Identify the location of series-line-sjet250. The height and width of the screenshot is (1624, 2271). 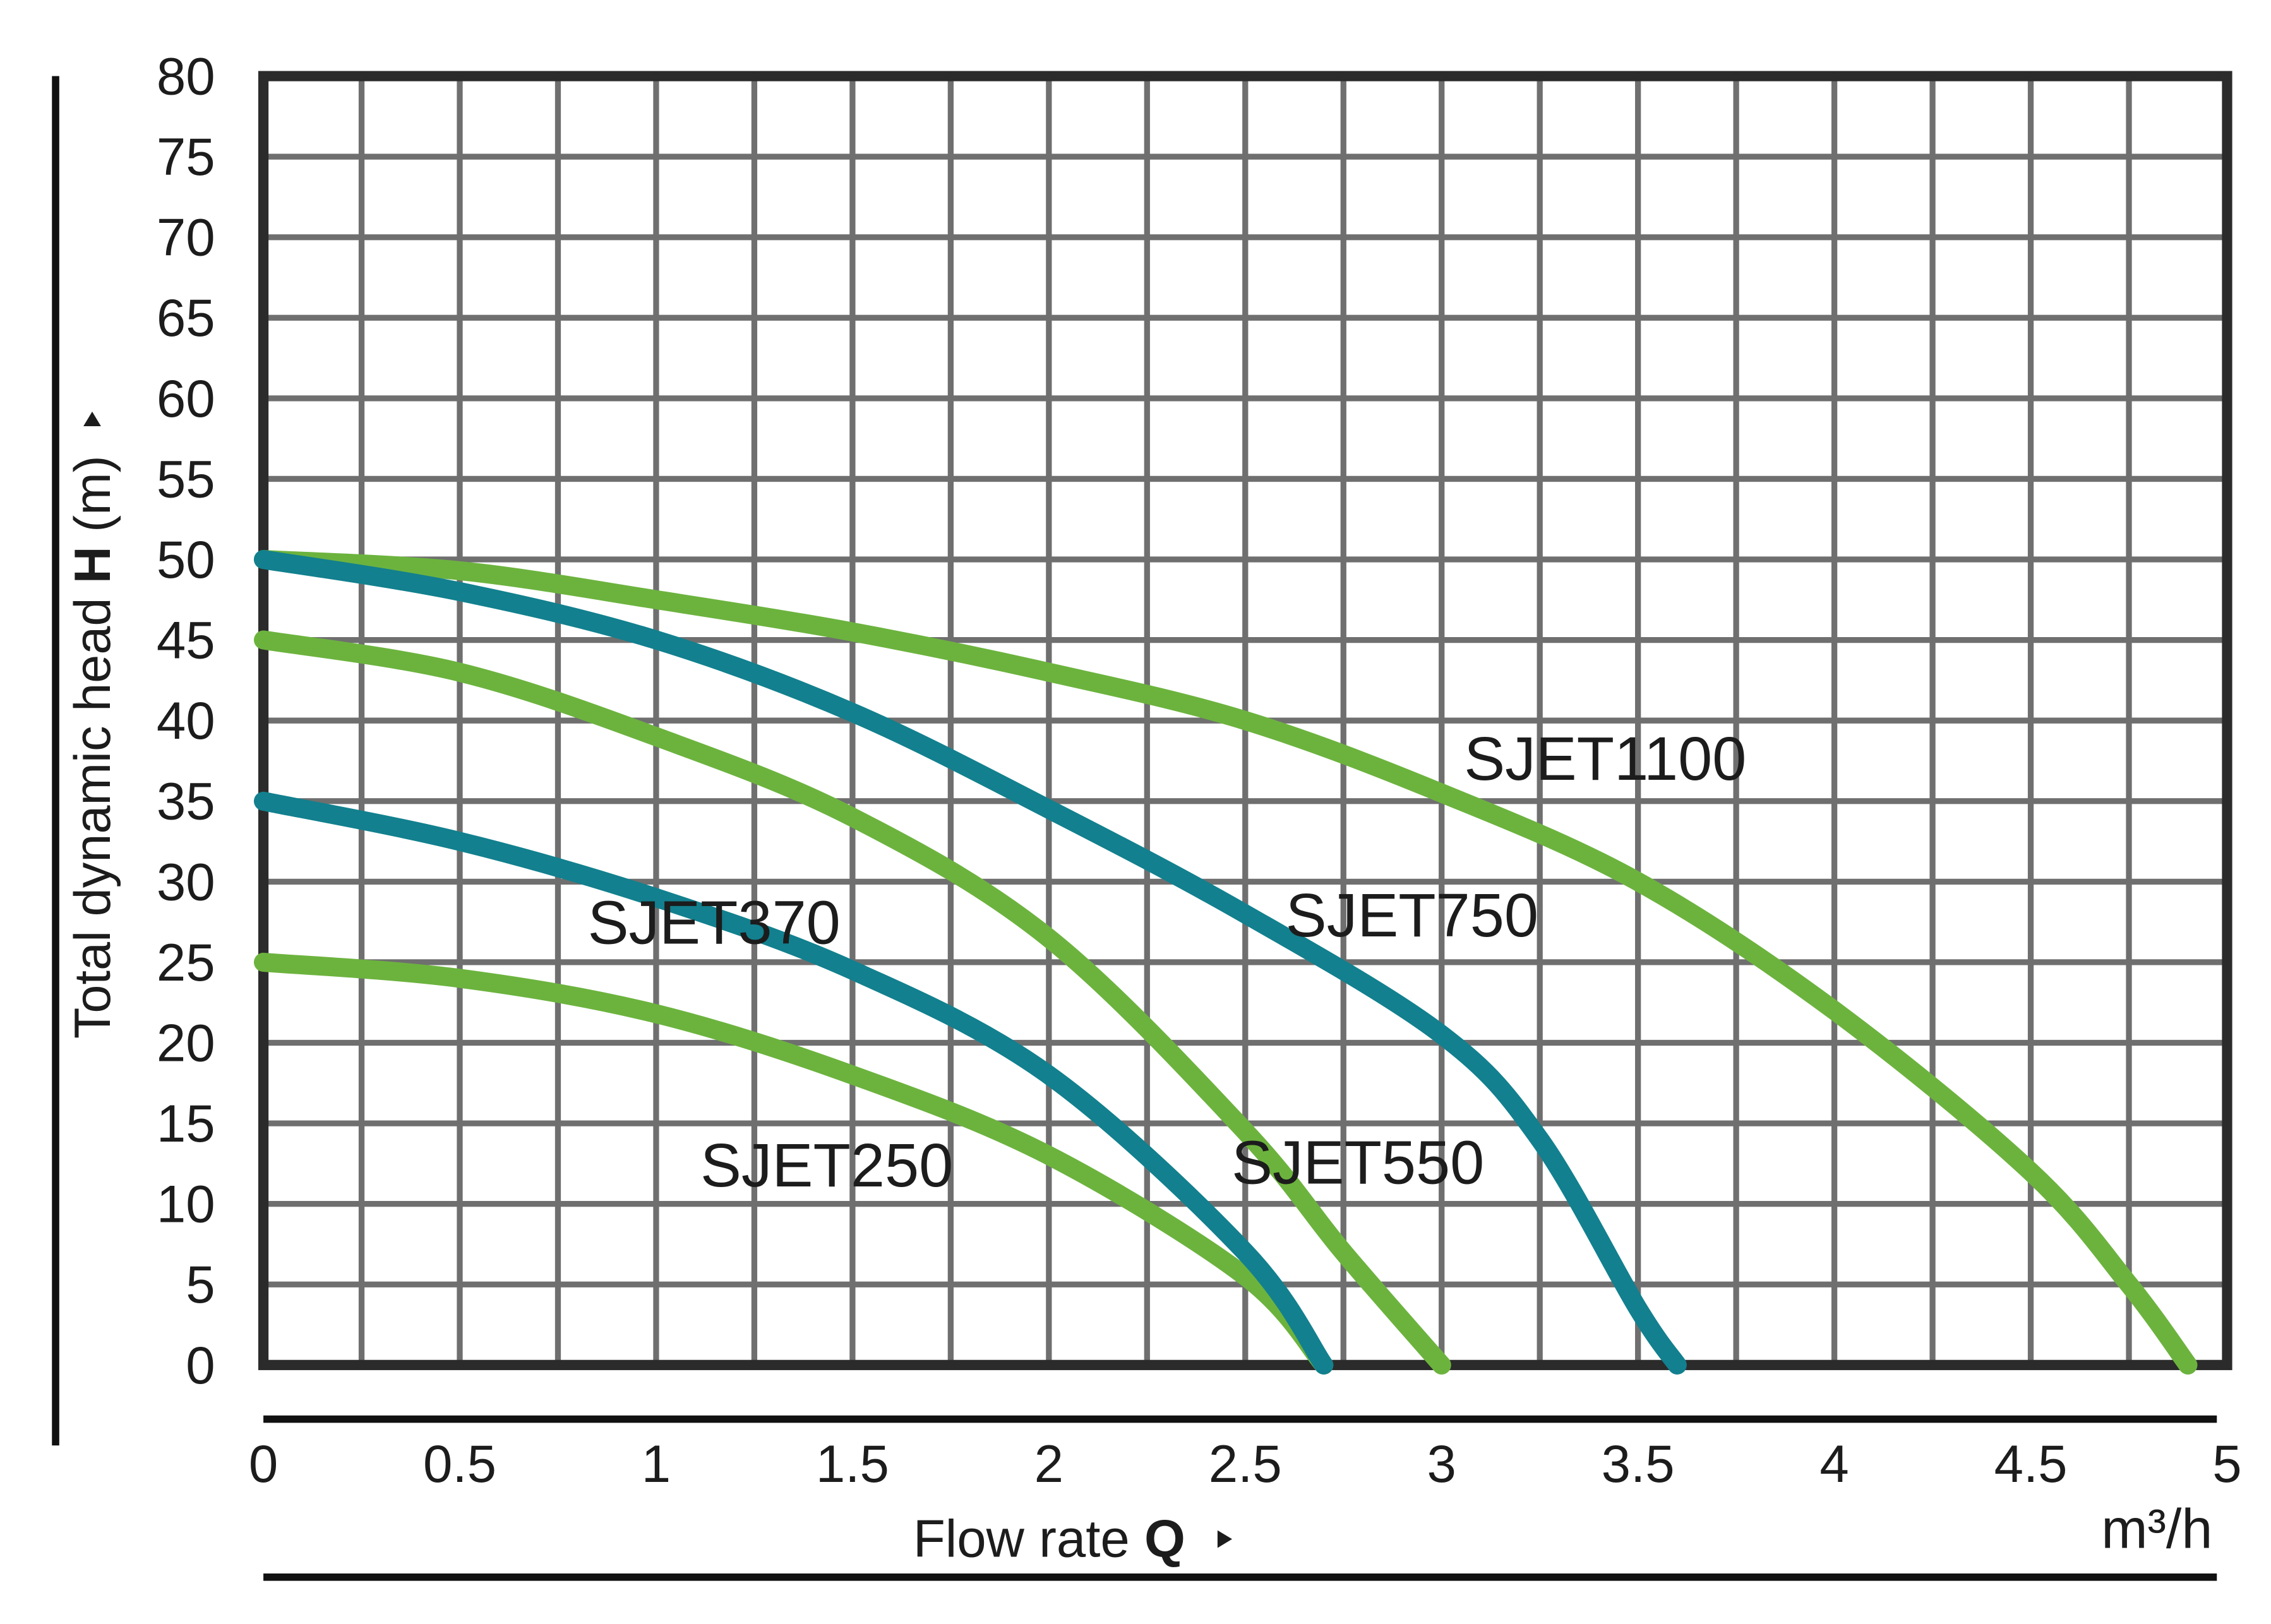
(794, 1163).